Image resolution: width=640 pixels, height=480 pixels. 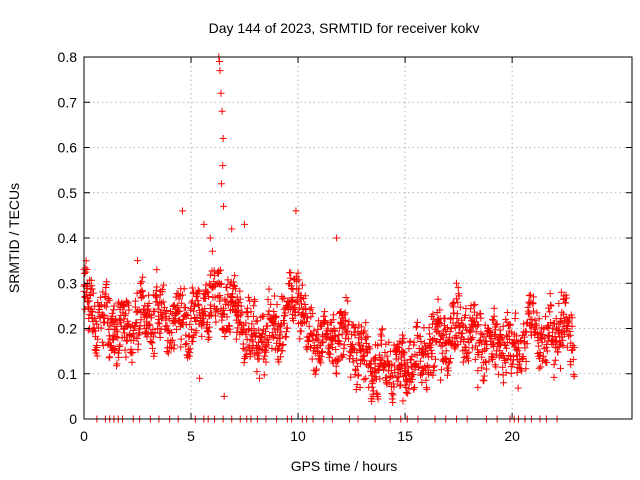 I want to click on y-tick-label: 0.7, so click(x=68, y=102).